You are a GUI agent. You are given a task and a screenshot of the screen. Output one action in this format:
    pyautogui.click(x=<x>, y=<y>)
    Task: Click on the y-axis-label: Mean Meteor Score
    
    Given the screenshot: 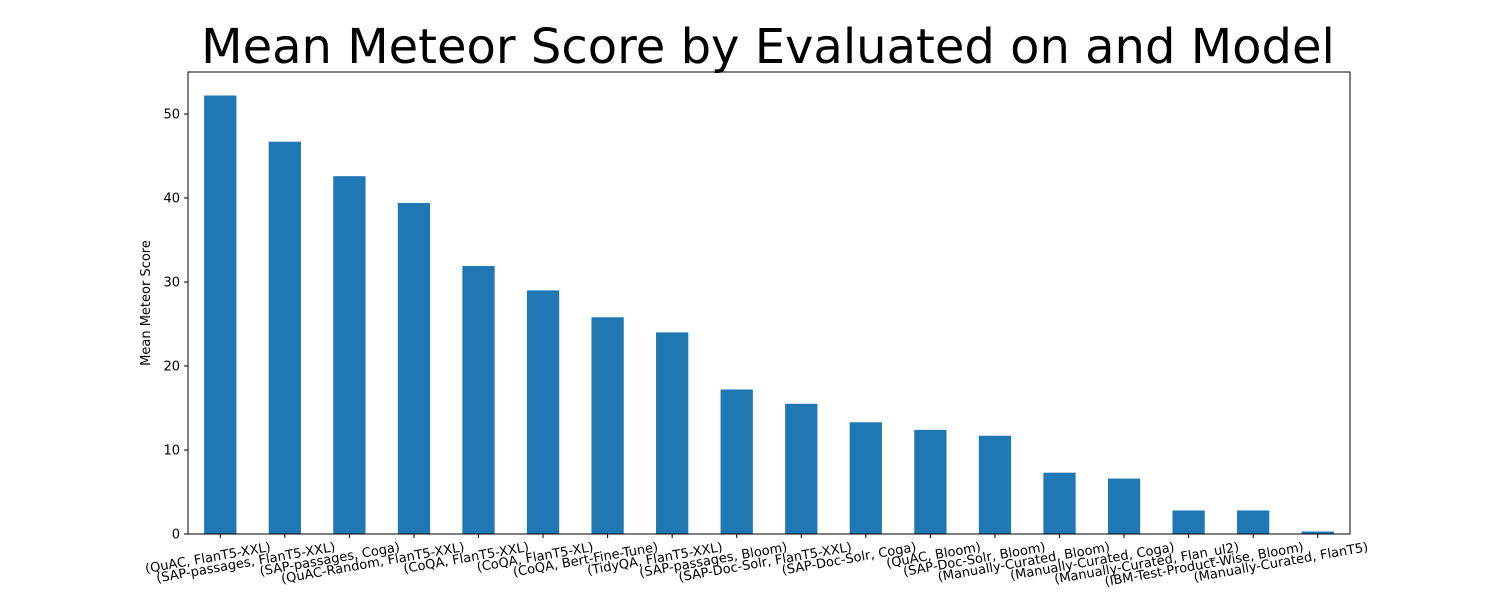 What is the action you would take?
    pyautogui.click(x=146, y=303)
    